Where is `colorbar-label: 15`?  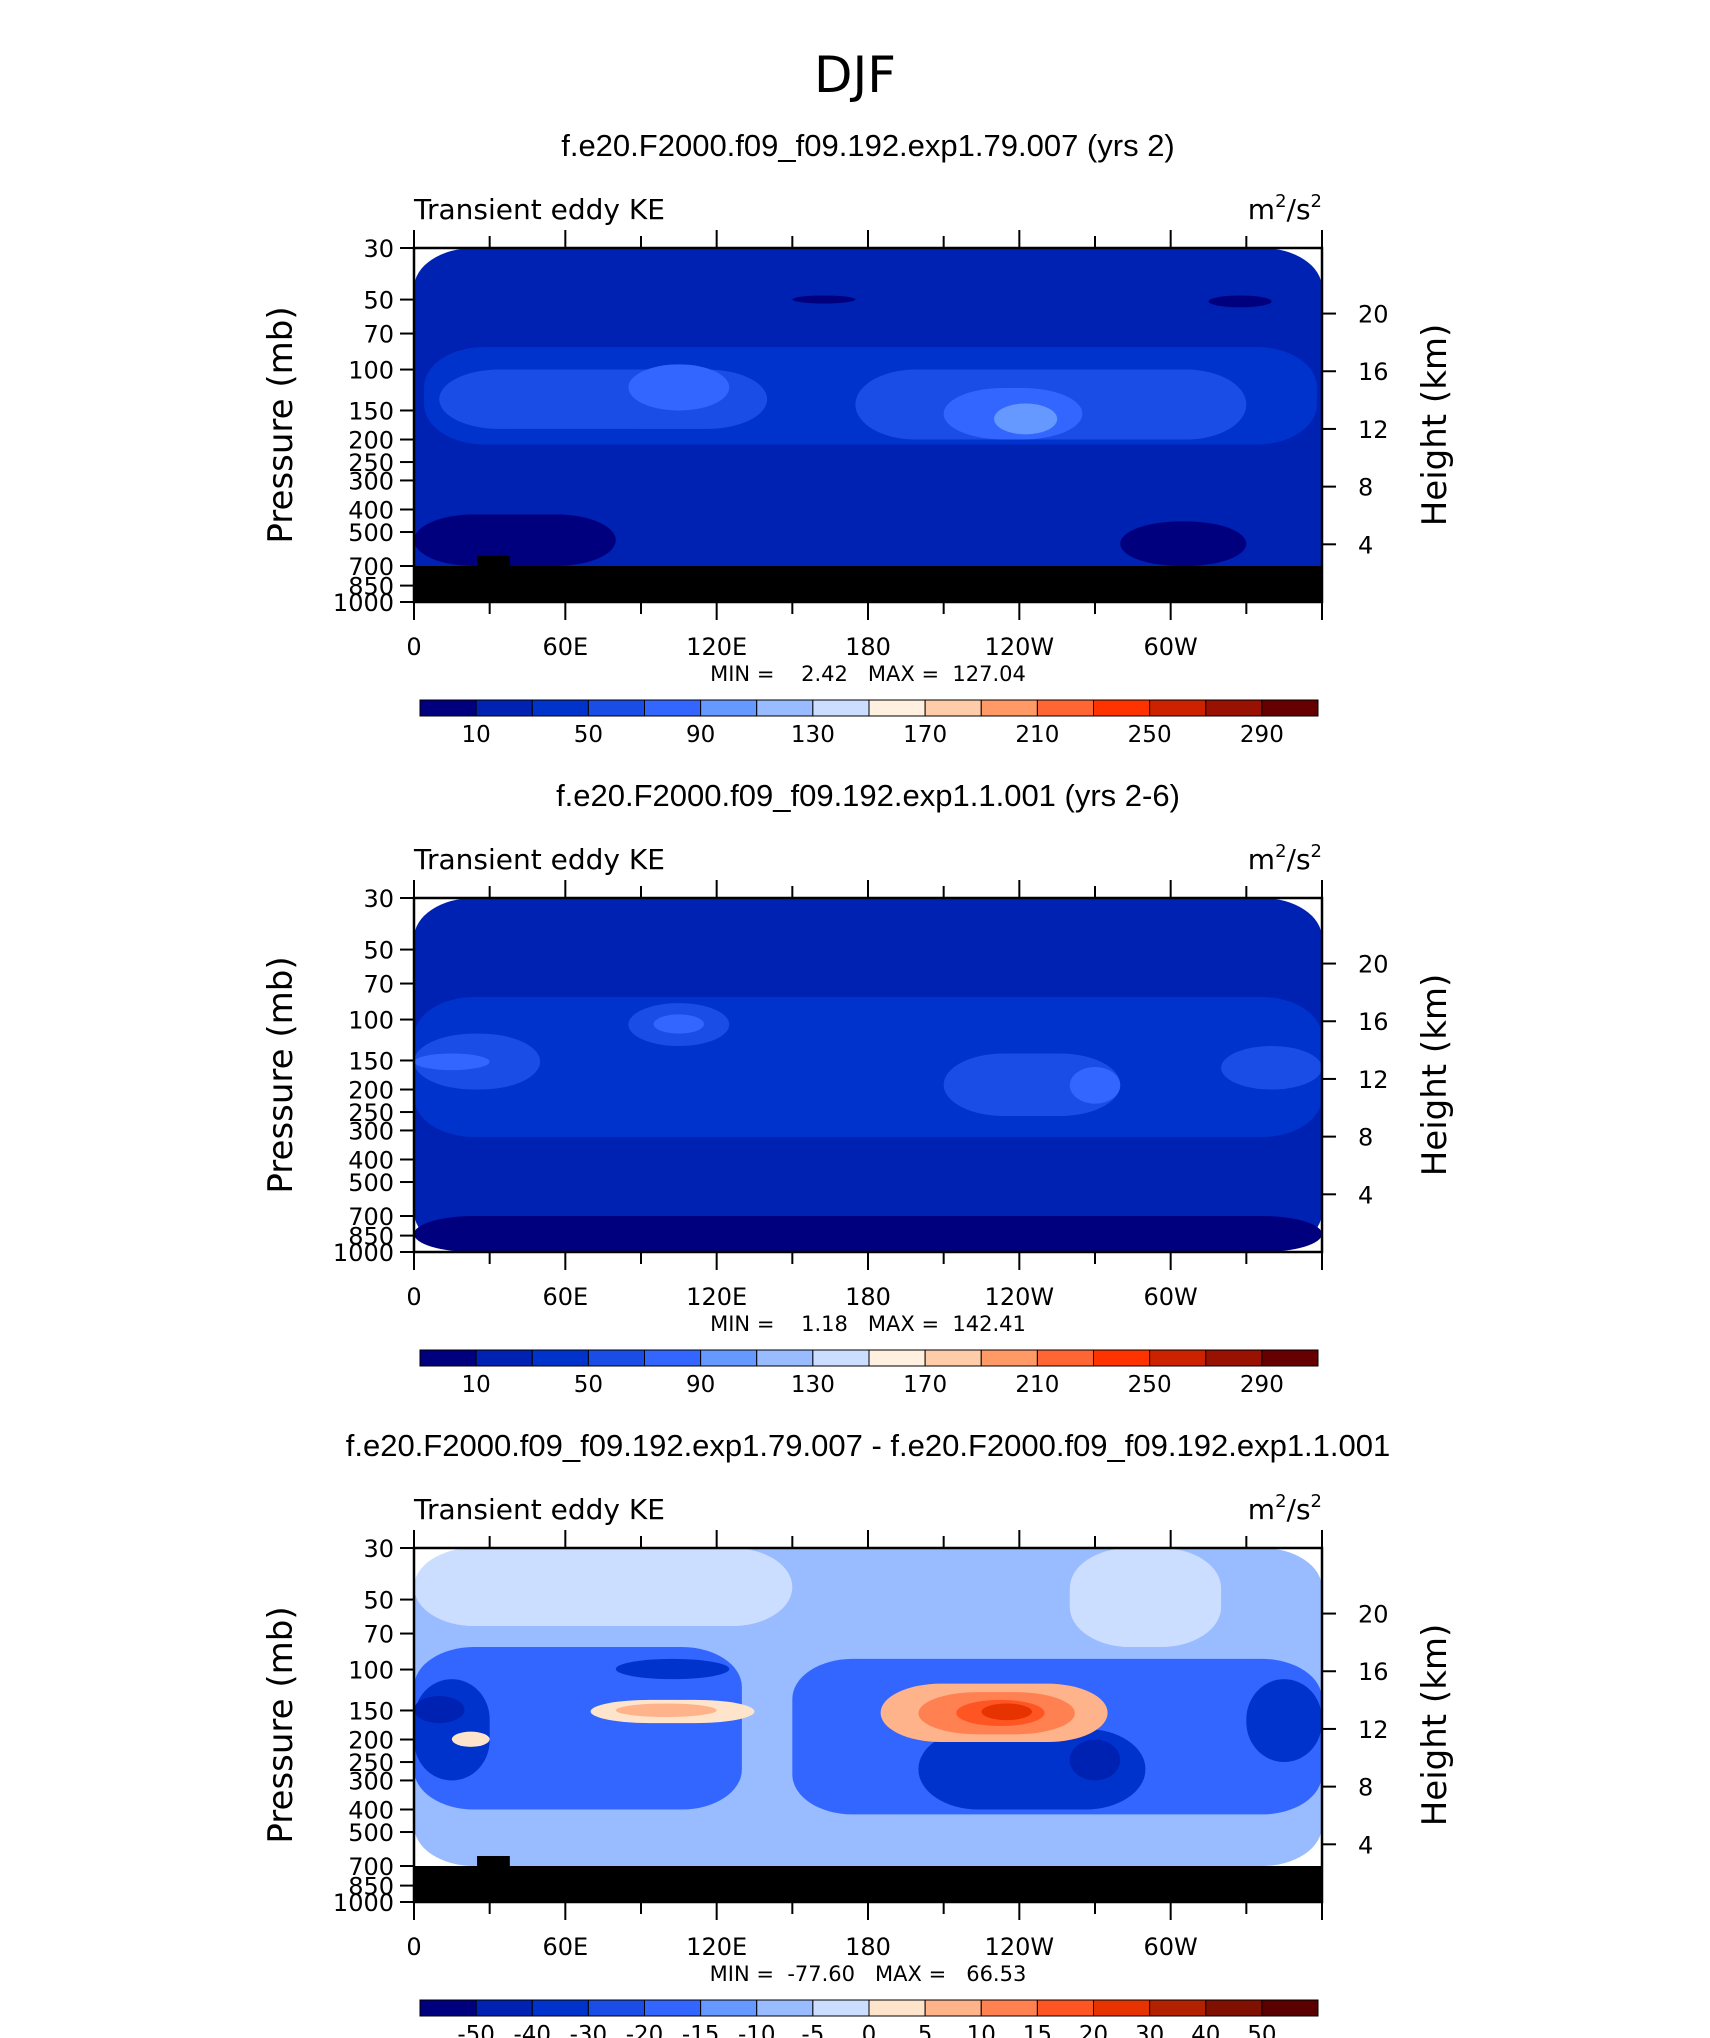 colorbar-label: 15 is located at coordinates (1037, 2030).